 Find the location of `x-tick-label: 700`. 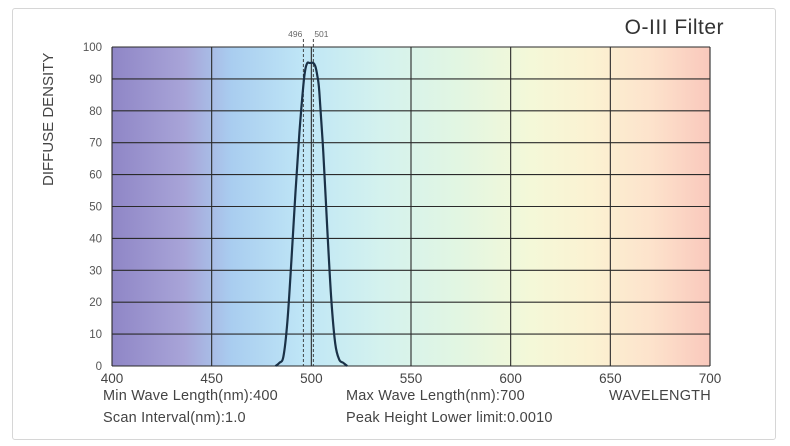

x-tick-label: 700 is located at coordinates (710, 378).